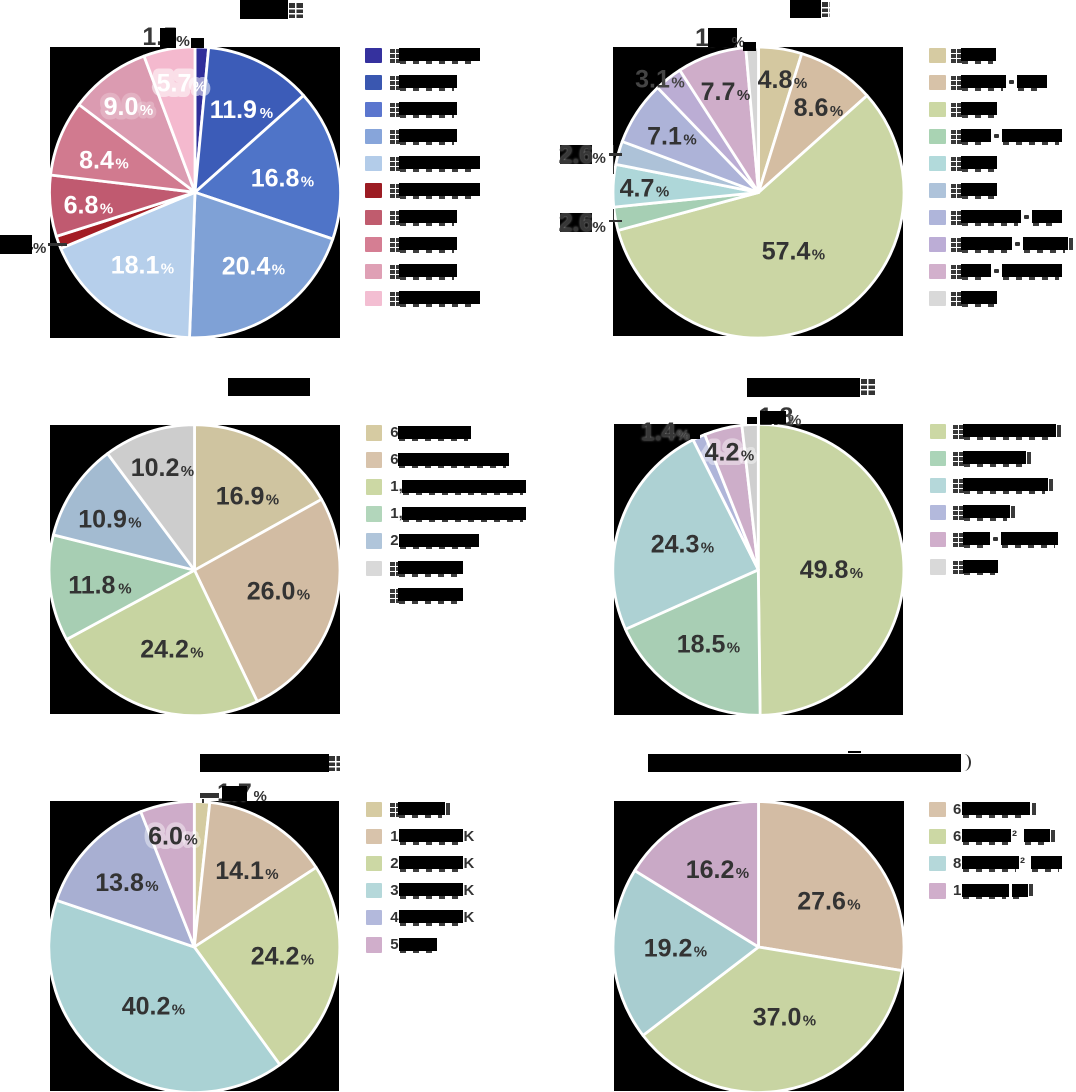  What do you see at coordinates (701, 645) in the screenshot?
I see `svg-text: 18.5` at bounding box center [701, 645].